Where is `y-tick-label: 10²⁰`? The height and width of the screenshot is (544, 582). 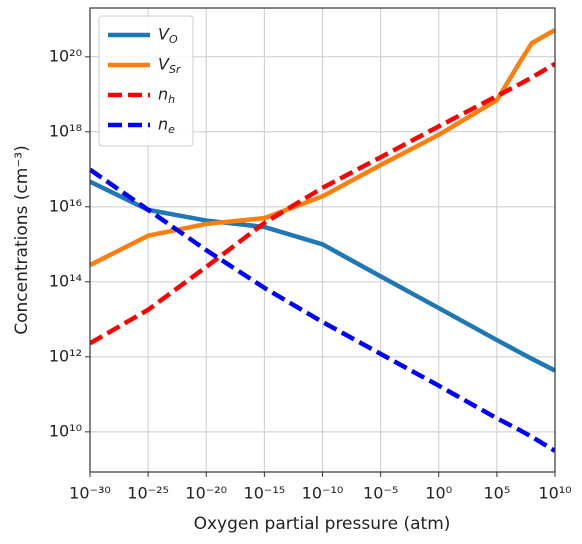 y-tick-label: 10²⁰ is located at coordinates (65, 55).